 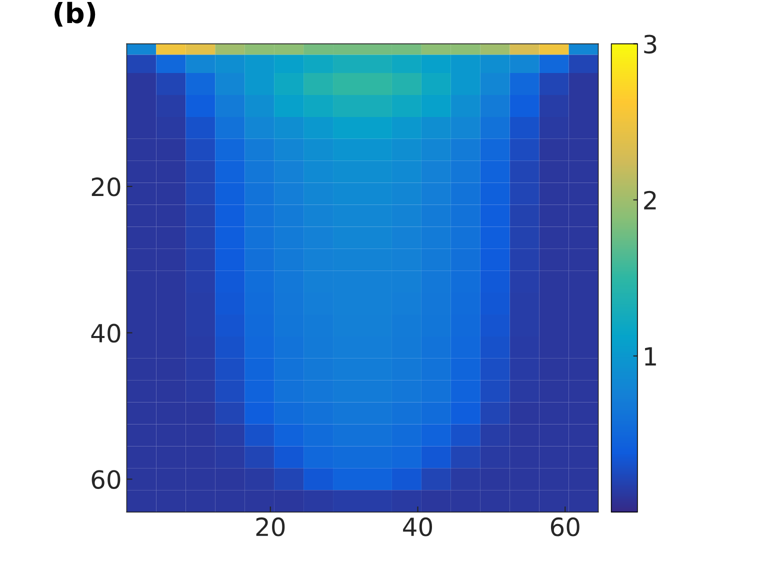 What do you see at coordinates (106, 186) in the screenshot?
I see `y-tick-label: 20` at bounding box center [106, 186].